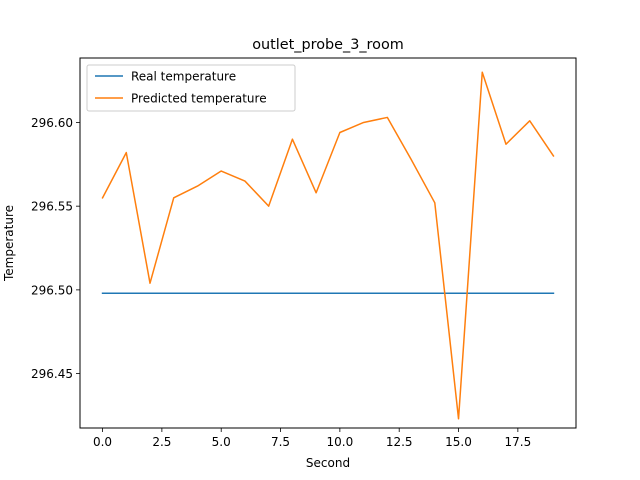  What do you see at coordinates (458, 442) in the screenshot?
I see `x-tick-label: 15.0` at bounding box center [458, 442].